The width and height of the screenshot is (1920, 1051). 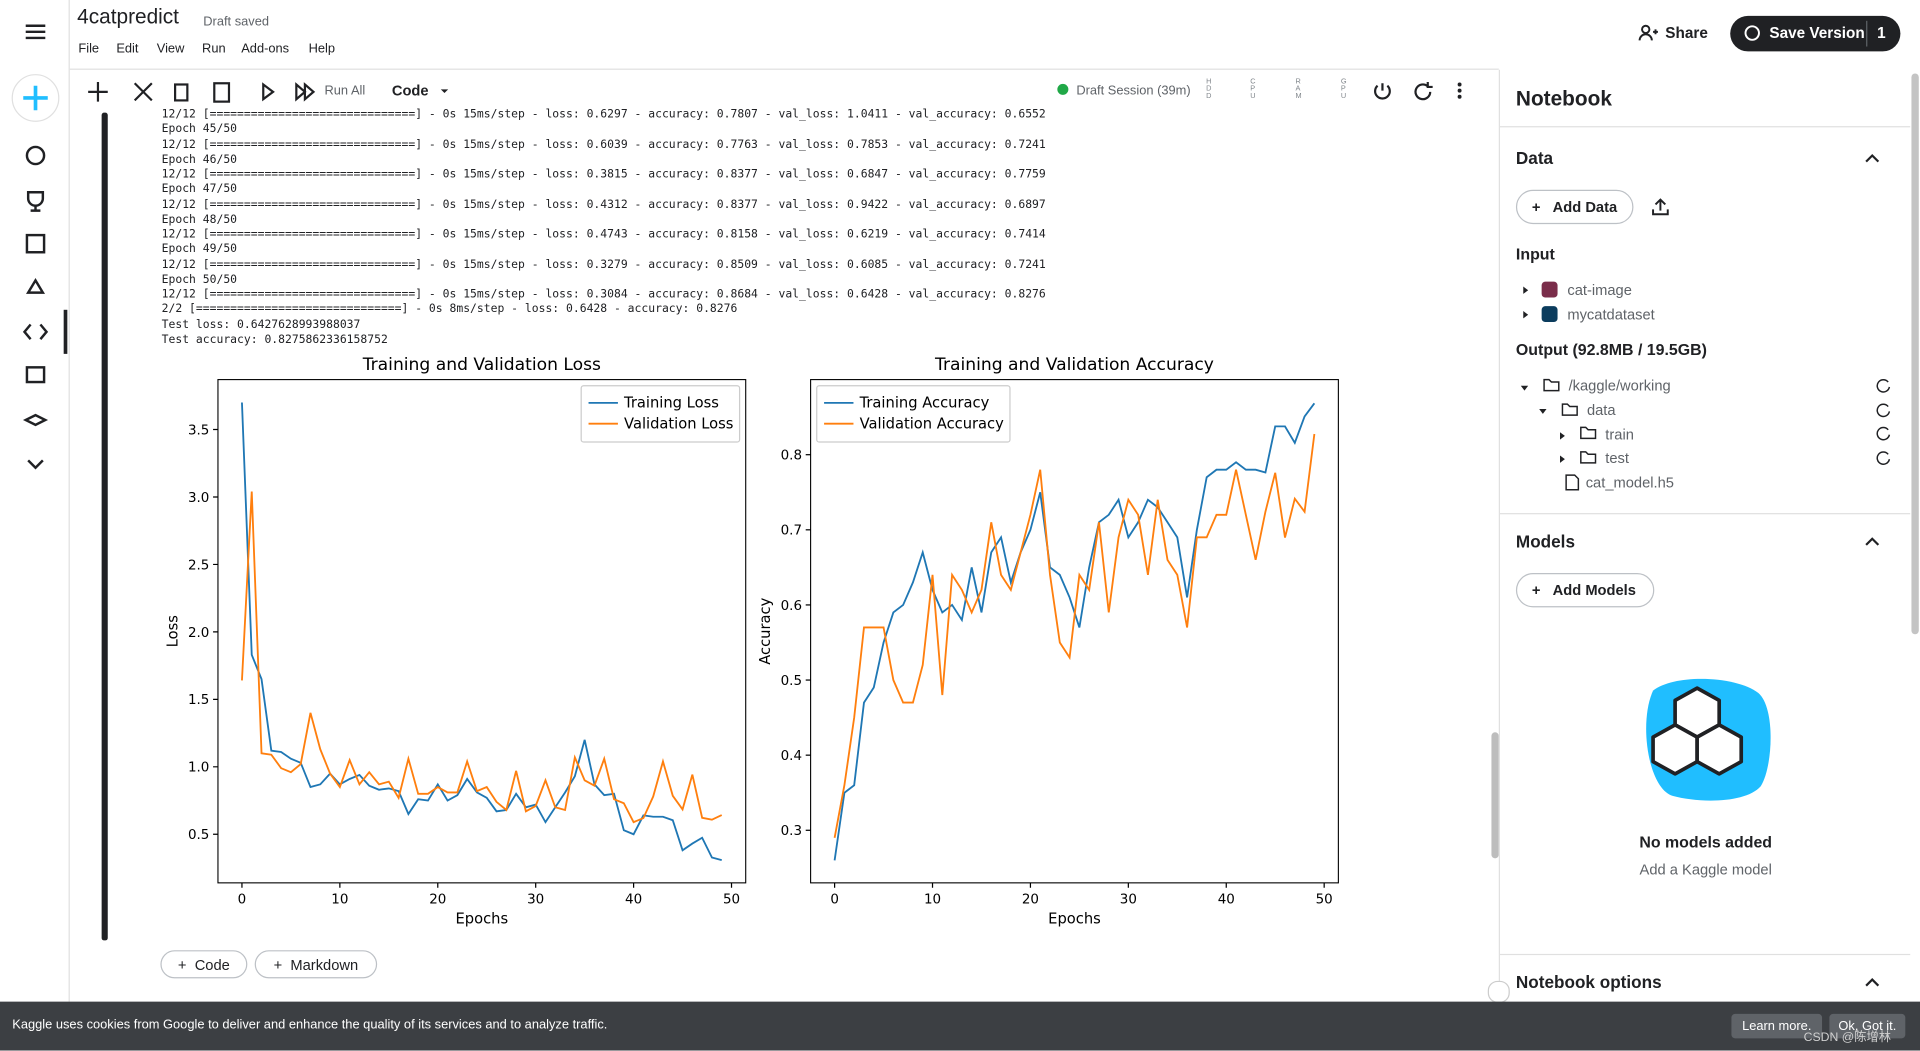 I want to click on chevron, so click(x=1872, y=570).